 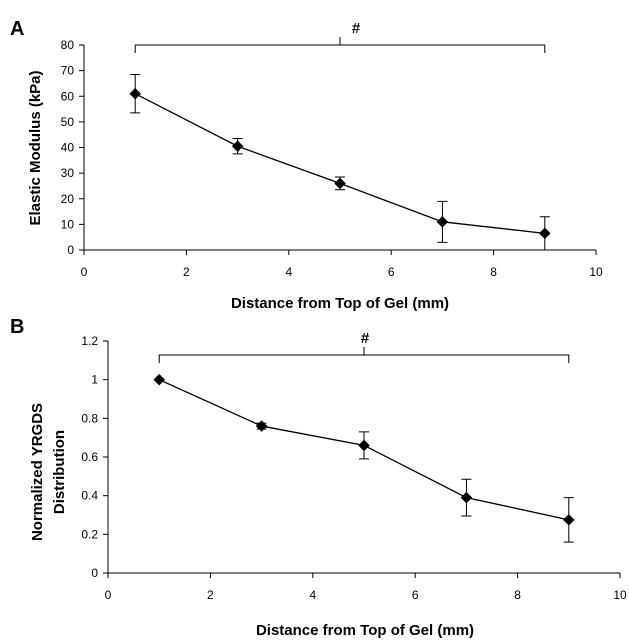 What do you see at coordinates (339, 163) in the screenshot?
I see `panel-a-series-line` at bounding box center [339, 163].